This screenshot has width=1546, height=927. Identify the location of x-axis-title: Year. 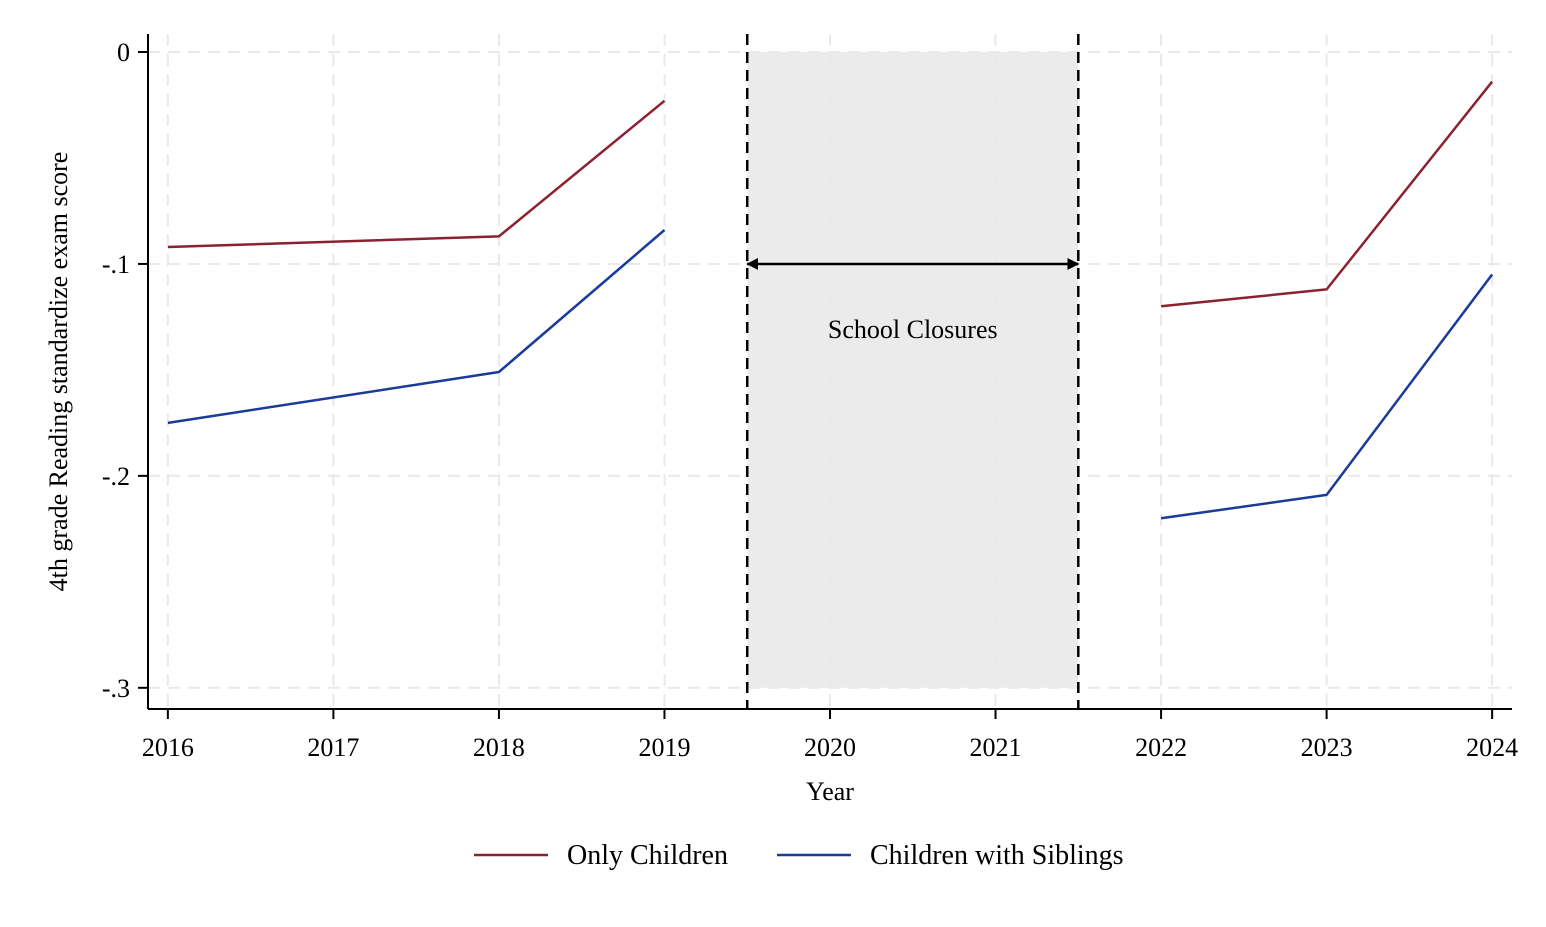
(830, 791).